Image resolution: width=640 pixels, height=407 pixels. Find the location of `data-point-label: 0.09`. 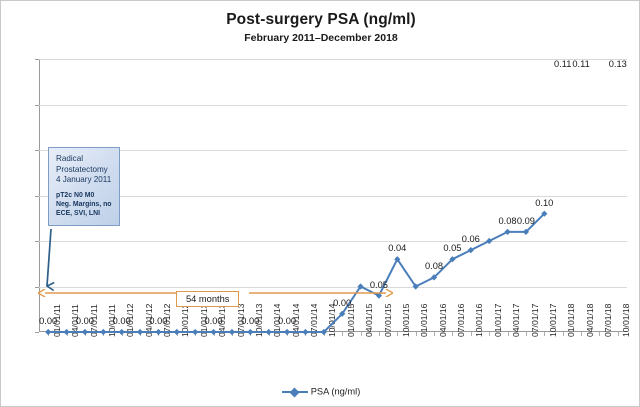

data-point-label: 0.09 is located at coordinates (525, 220).